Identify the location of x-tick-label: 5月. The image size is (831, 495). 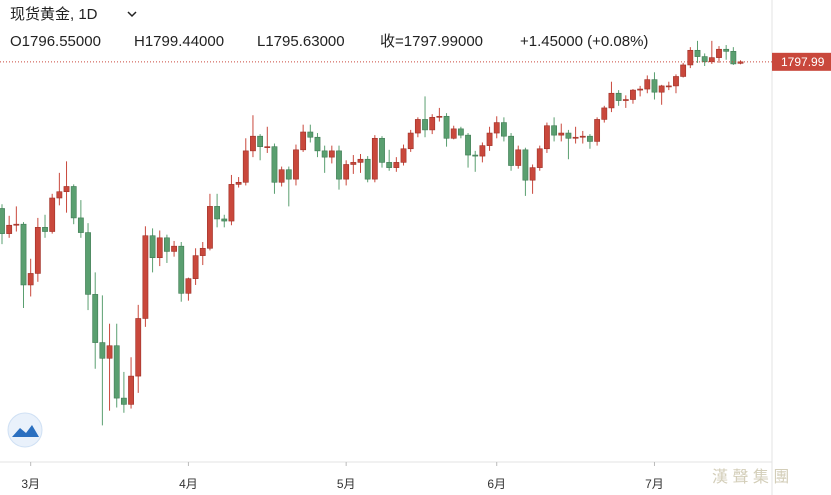
(346, 484).